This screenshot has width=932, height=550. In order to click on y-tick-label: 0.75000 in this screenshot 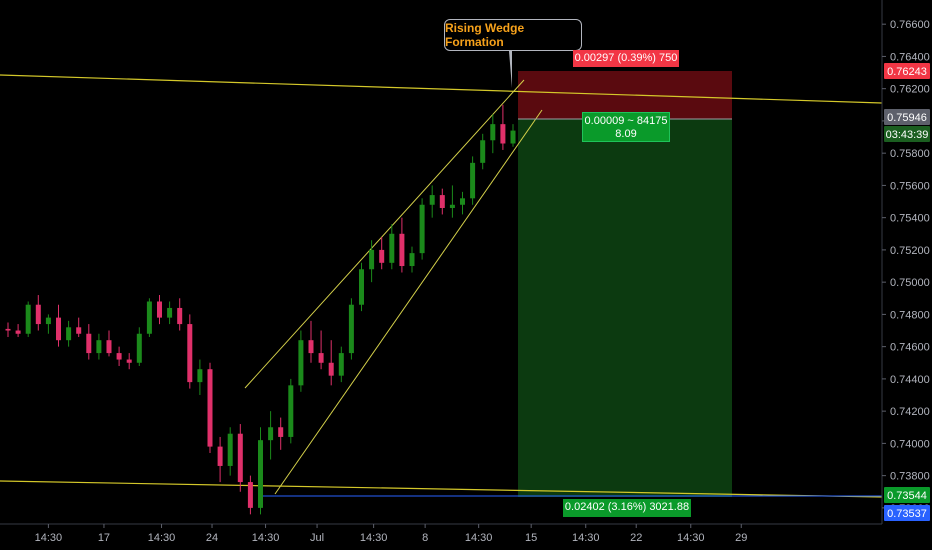, I will do `click(910, 283)`.